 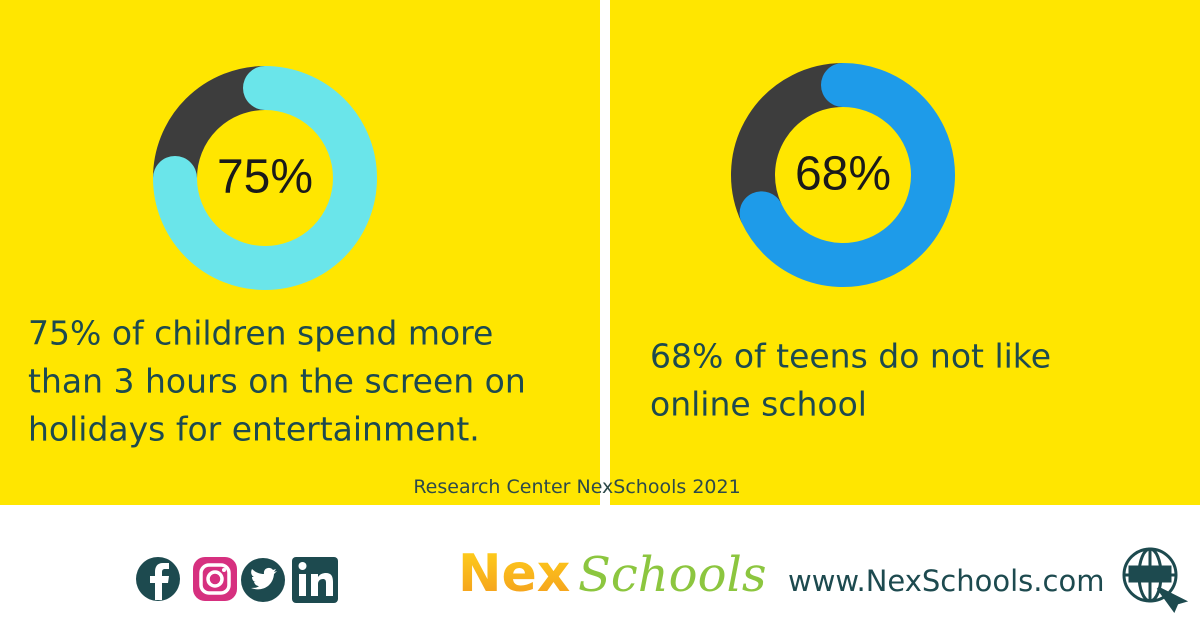 I want to click on logo-schools: Schools, so click(x=672, y=575).